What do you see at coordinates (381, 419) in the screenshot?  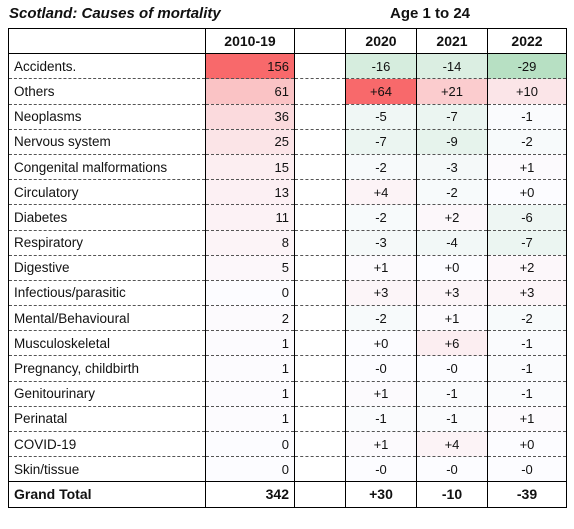 I see `change-2020-cell: -1` at bounding box center [381, 419].